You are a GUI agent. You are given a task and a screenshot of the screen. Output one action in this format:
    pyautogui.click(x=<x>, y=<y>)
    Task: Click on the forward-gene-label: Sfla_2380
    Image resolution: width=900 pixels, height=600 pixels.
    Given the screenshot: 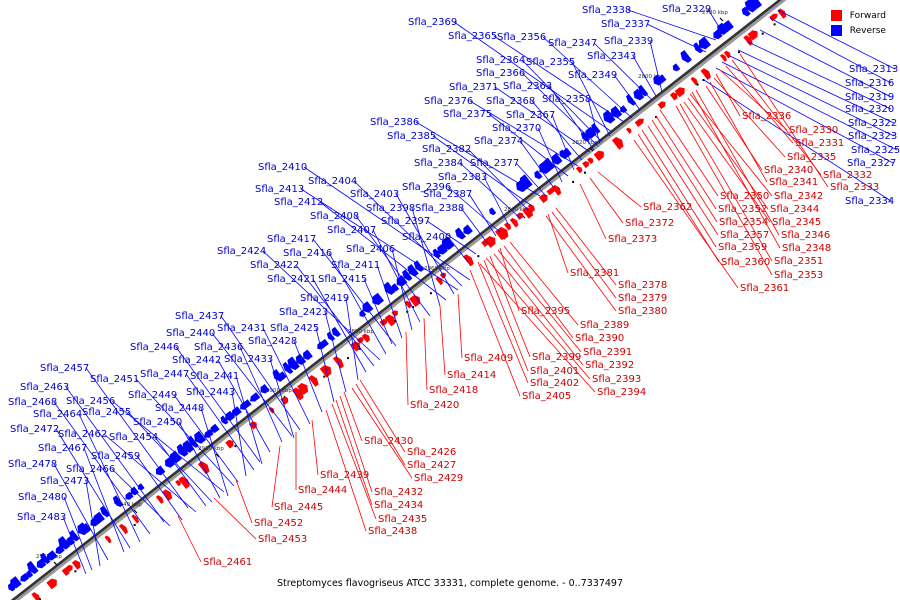 What is the action you would take?
    pyautogui.click(x=642, y=311)
    